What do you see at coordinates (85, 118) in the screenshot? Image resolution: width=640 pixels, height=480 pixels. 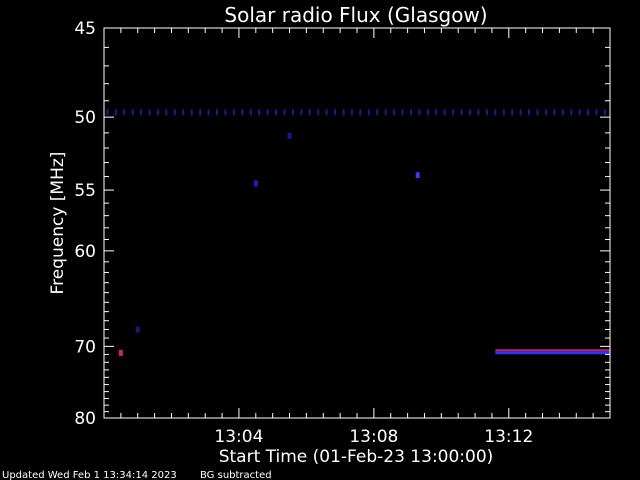 I see `y-tick-label: 50` at bounding box center [85, 118].